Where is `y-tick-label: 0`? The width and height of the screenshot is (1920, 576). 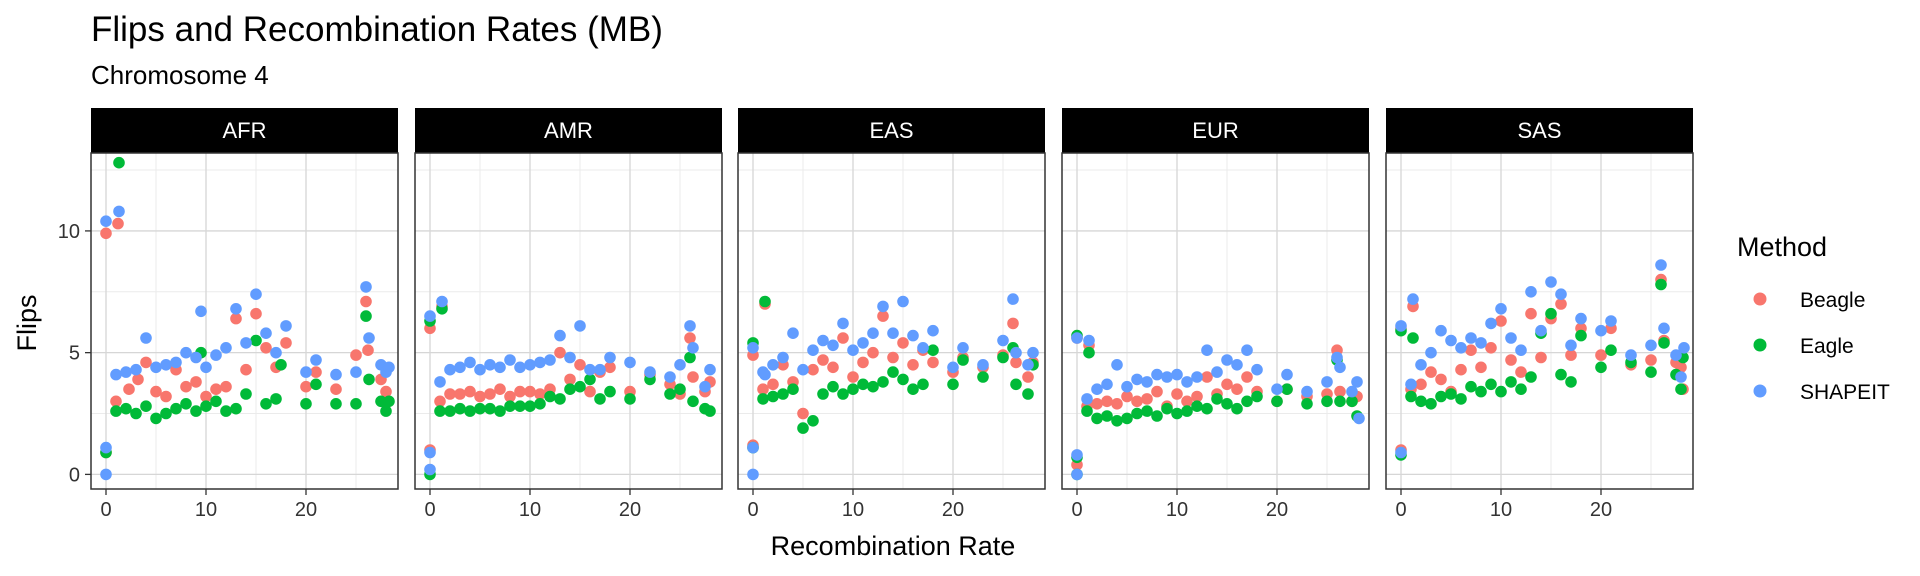 y-tick-label: 0 is located at coordinates (74, 475).